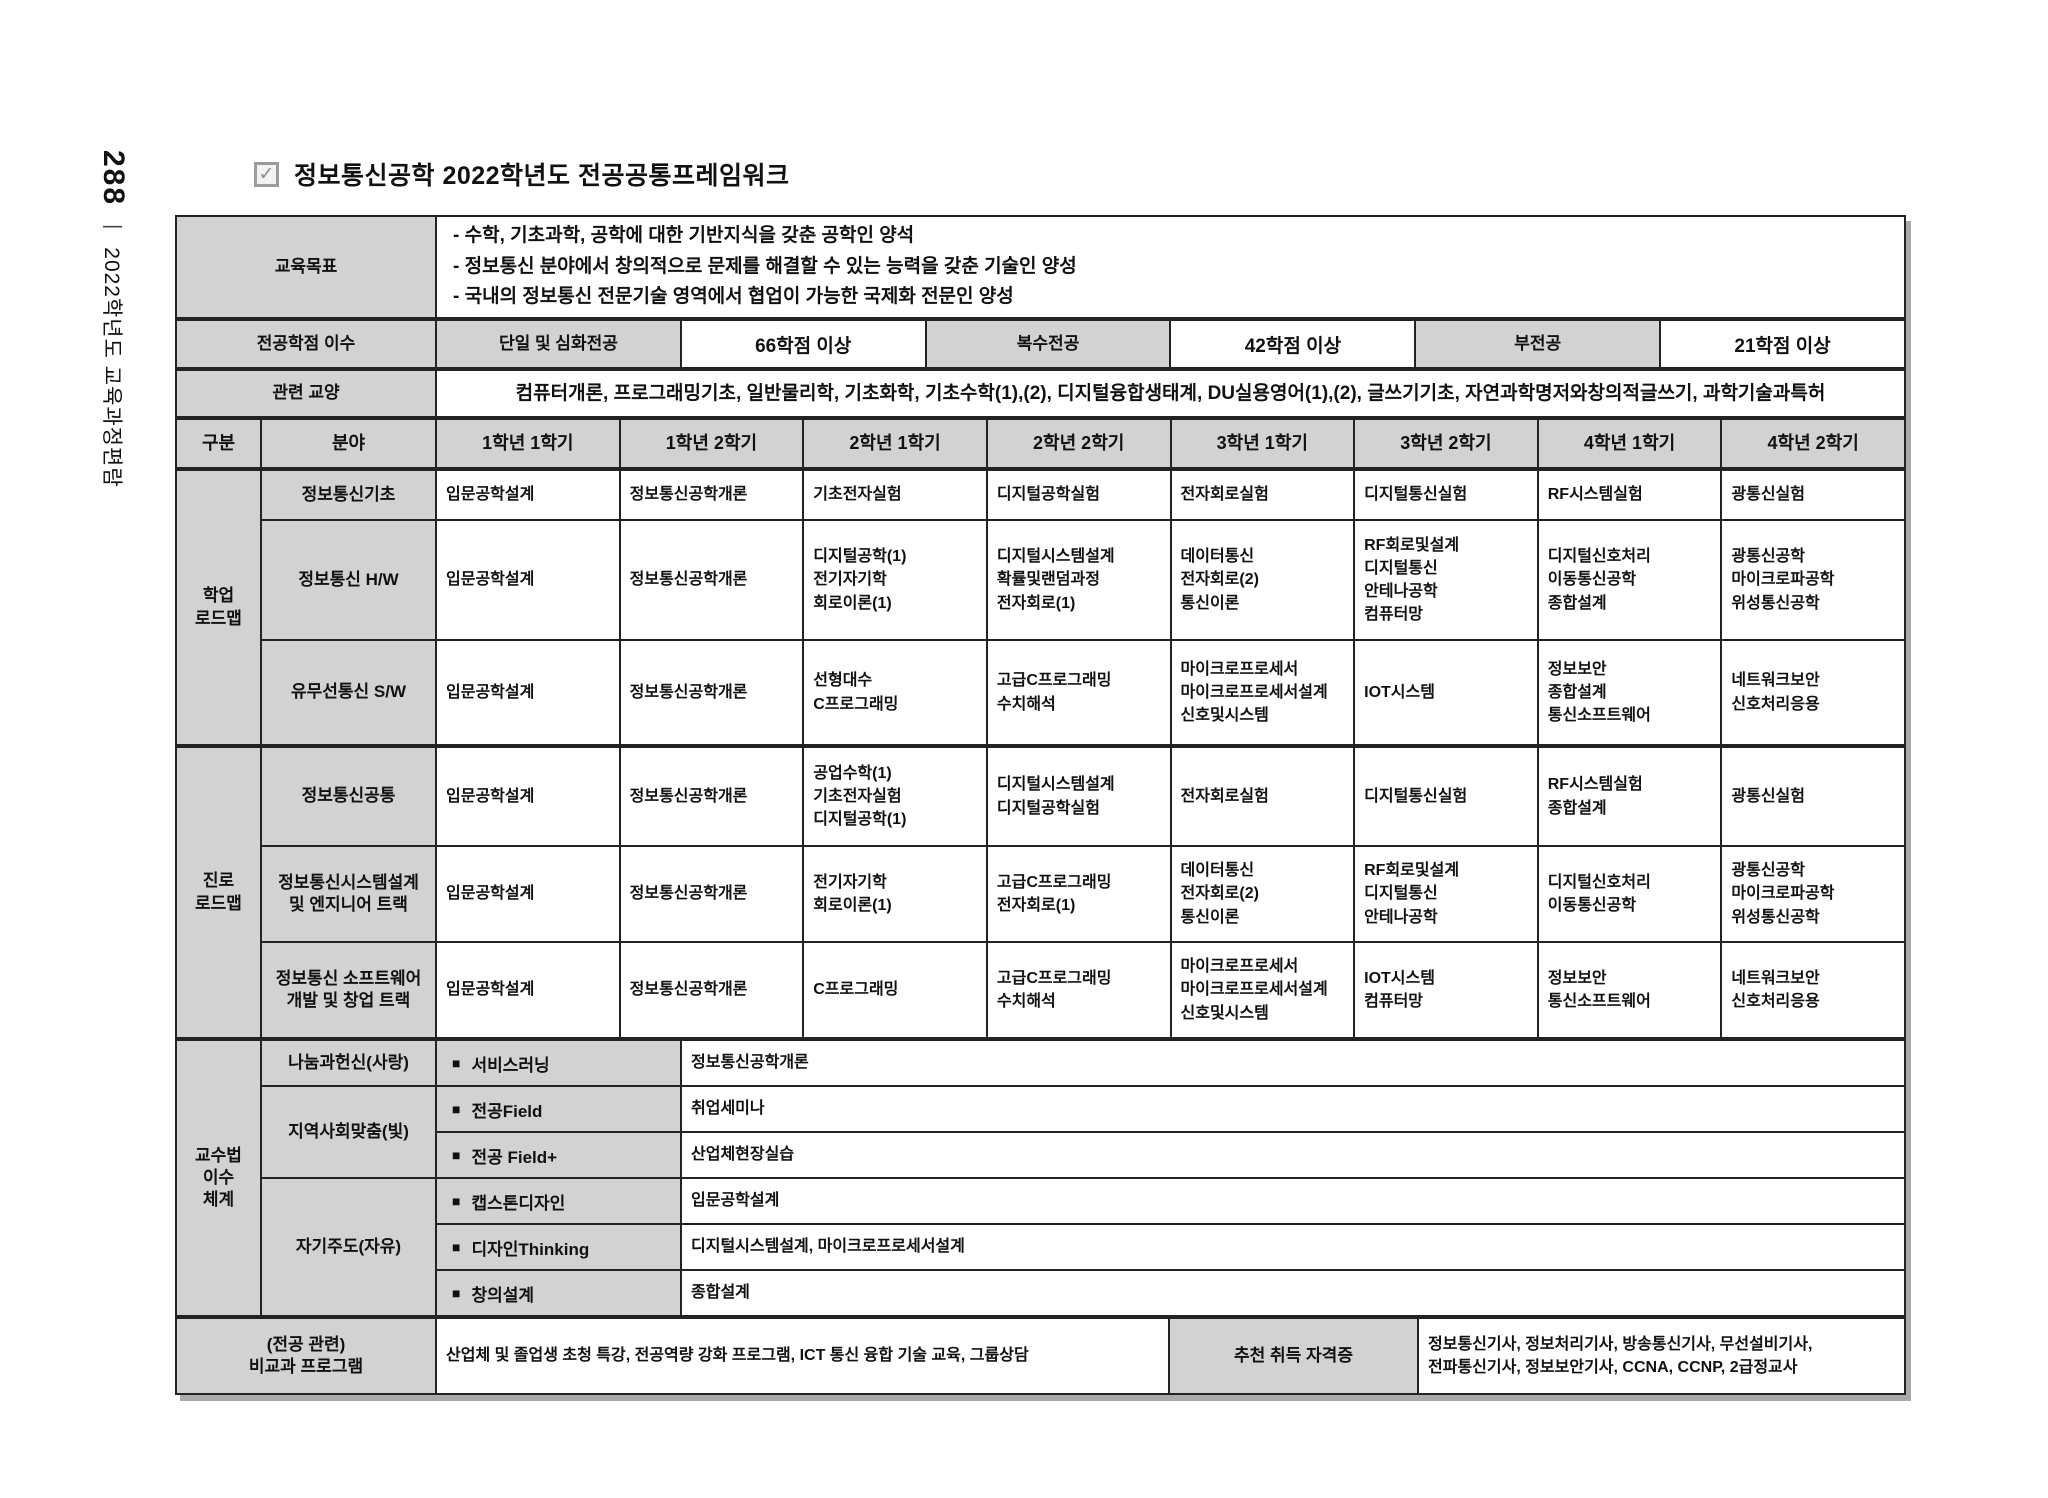 The width and height of the screenshot is (2048, 1498). What do you see at coordinates (1079, 580) in the screenshot?
I see `course-cell: 디지털시스템설계 확률및랜덤과정 전자회로(1)` at bounding box center [1079, 580].